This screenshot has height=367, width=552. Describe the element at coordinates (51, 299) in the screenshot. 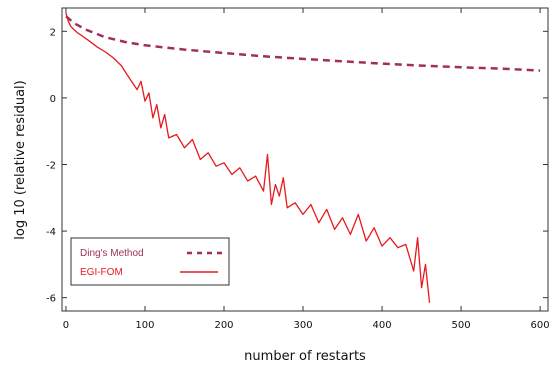

I see `y-tick-label: -6` at that location.